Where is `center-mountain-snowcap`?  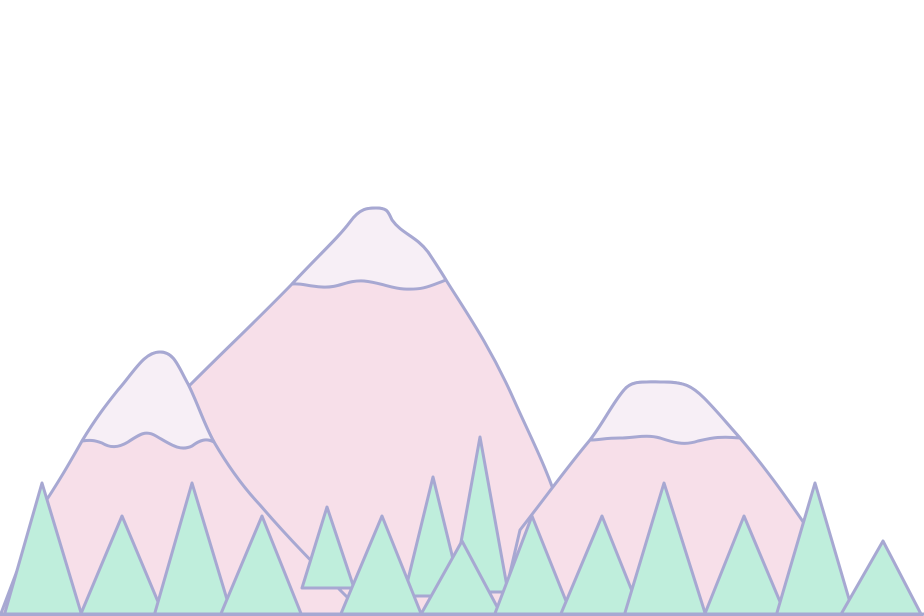
center-mountain-snowcap is located at coordinates (369, 248).